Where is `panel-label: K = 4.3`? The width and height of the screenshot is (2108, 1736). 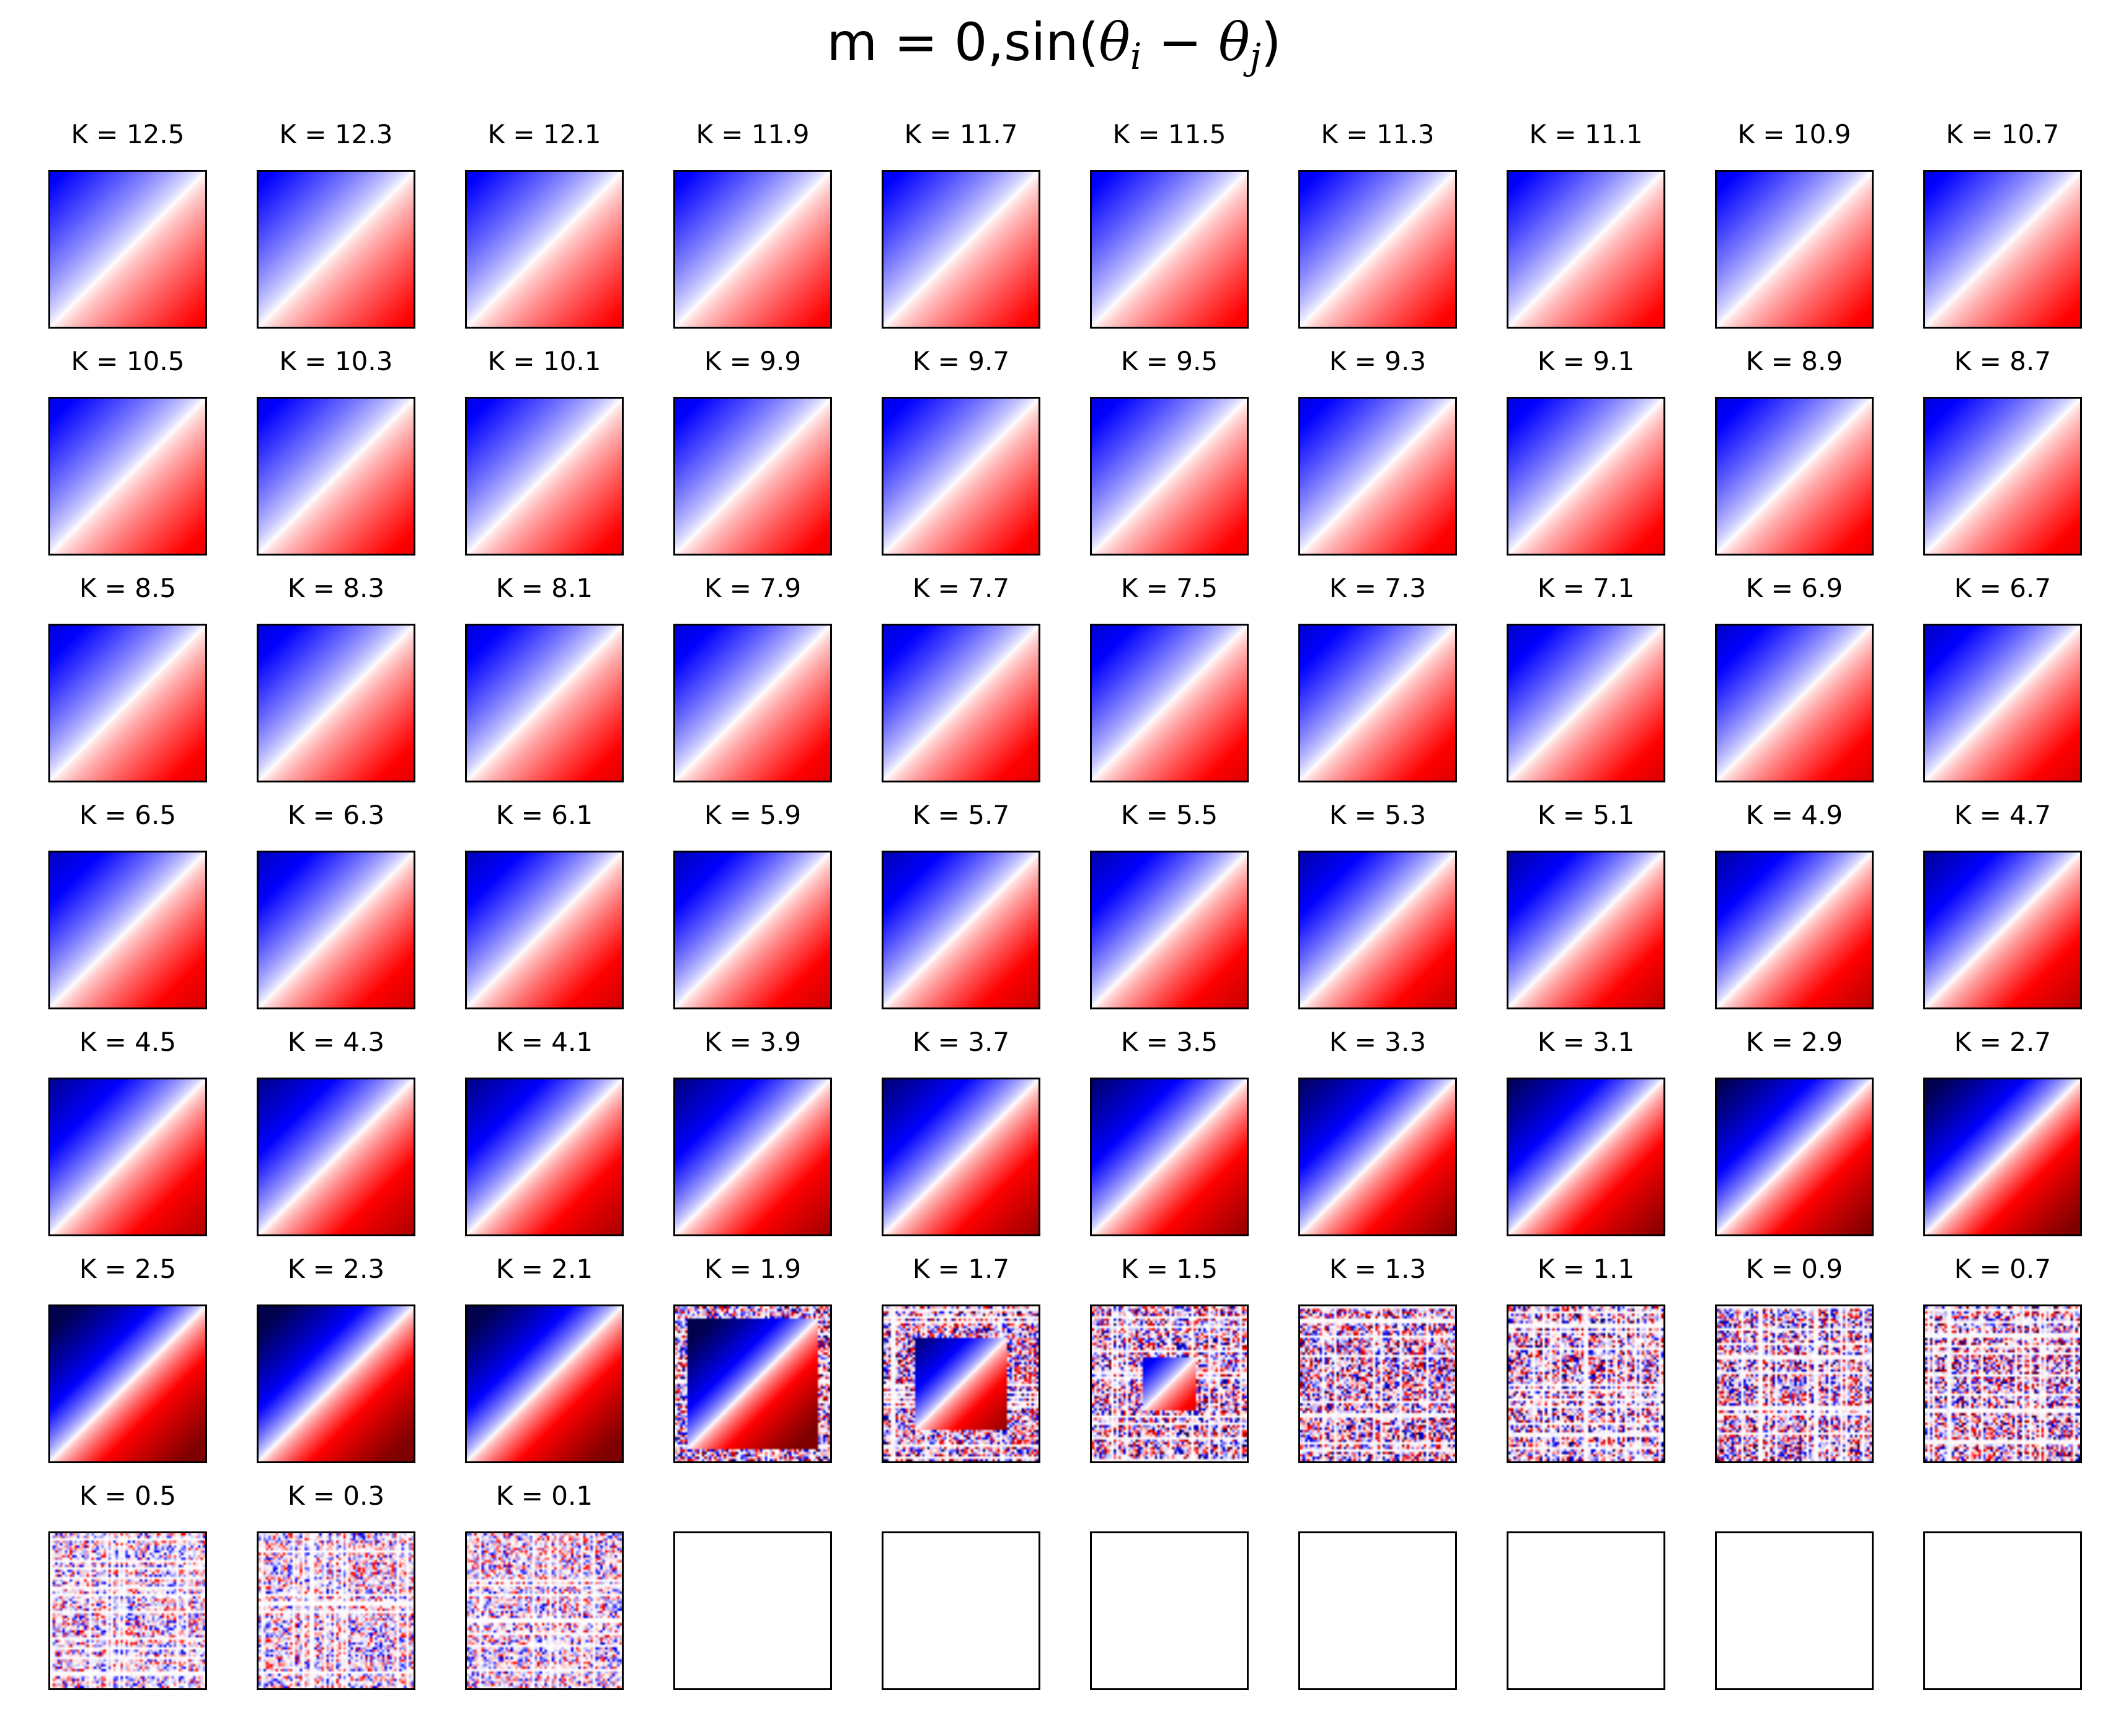 panel-label: K = 4.3 is located at coordinates (336, 1042).